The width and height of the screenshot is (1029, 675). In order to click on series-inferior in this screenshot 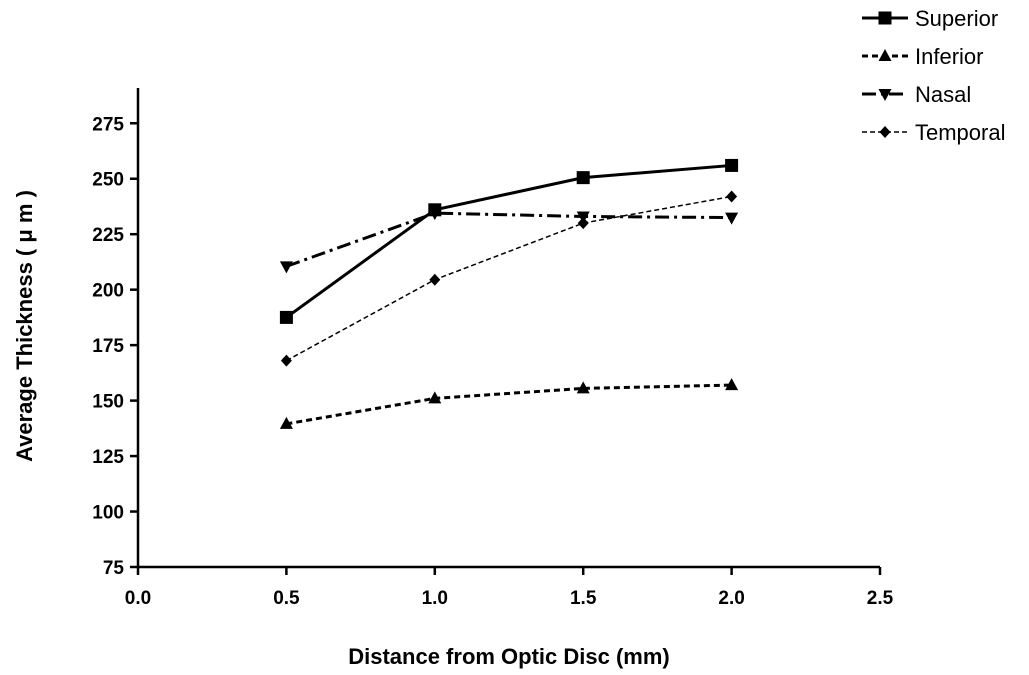, I will do `click(509, 403)`.